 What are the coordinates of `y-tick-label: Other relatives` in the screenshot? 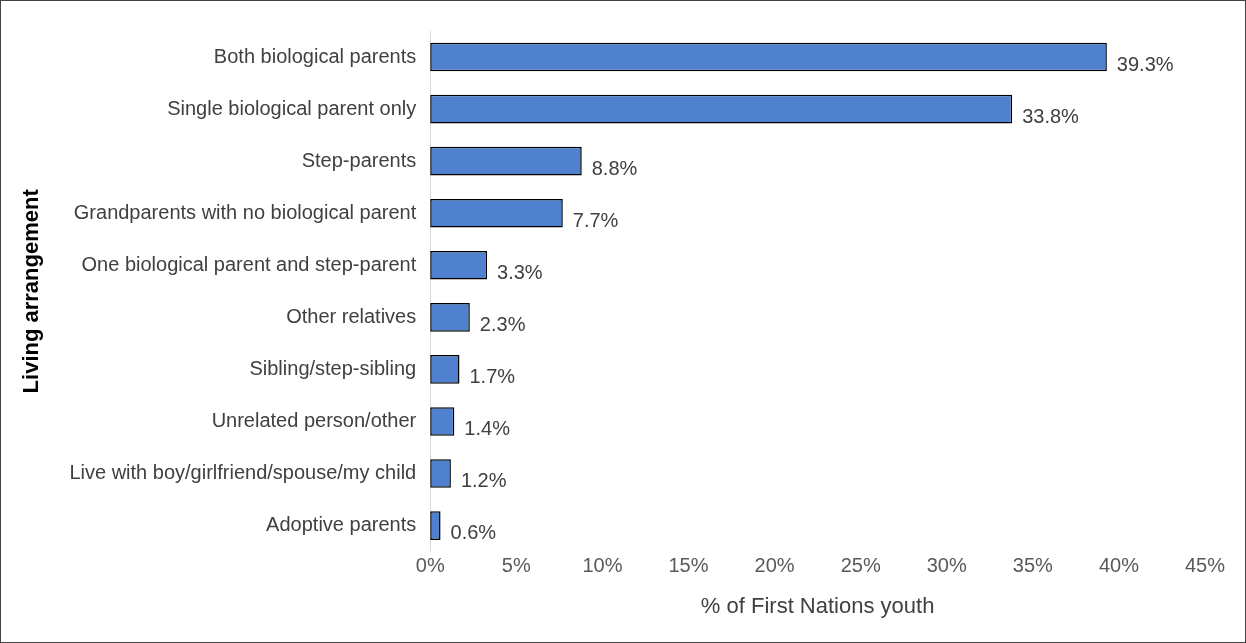 It's located at (351, 315).